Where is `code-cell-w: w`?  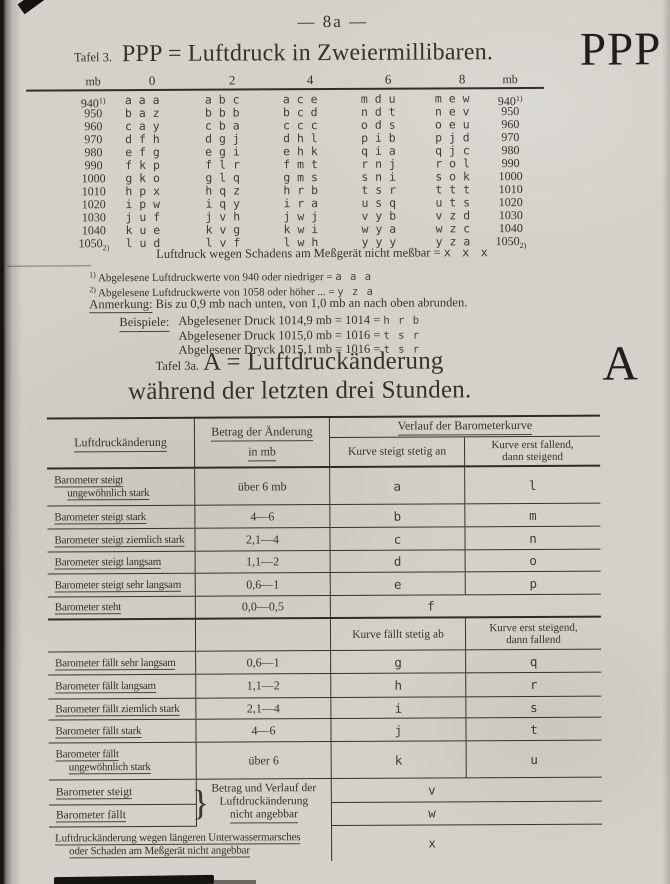 code-cell-w: w is located at coordinates (467, 814).